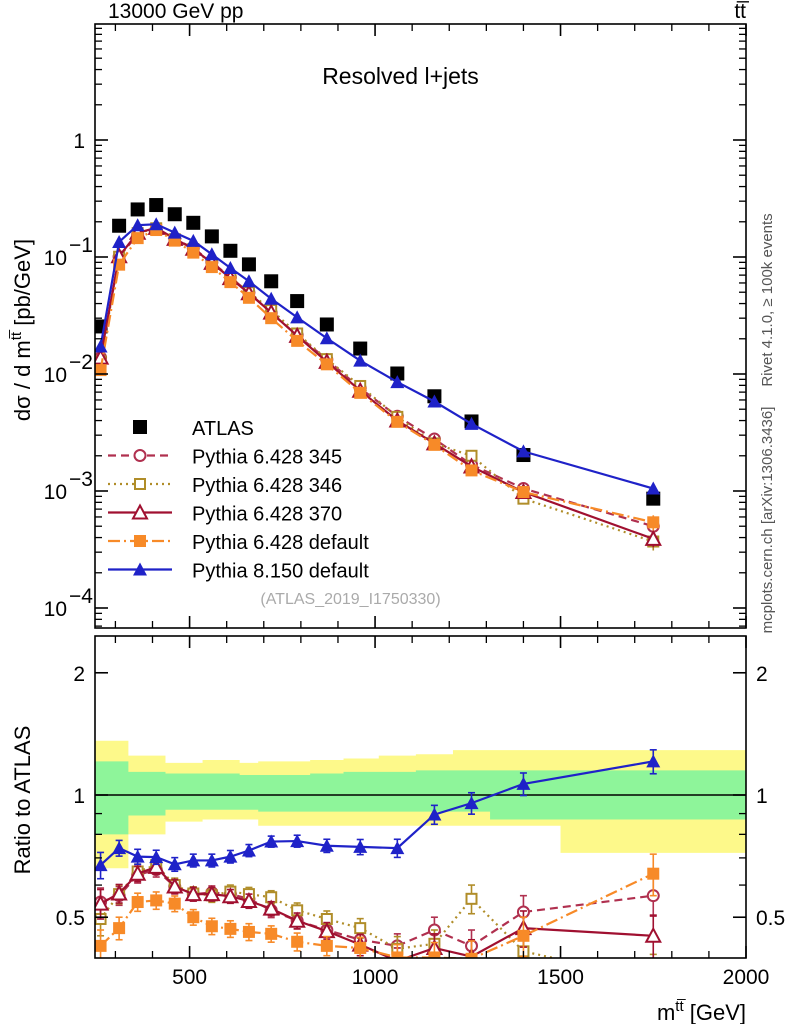 Image resolution: width=786 pixels, height=1024 pixels. I want to click on legend-item-p345: Pythia 6.428 345, so click(225, 458).